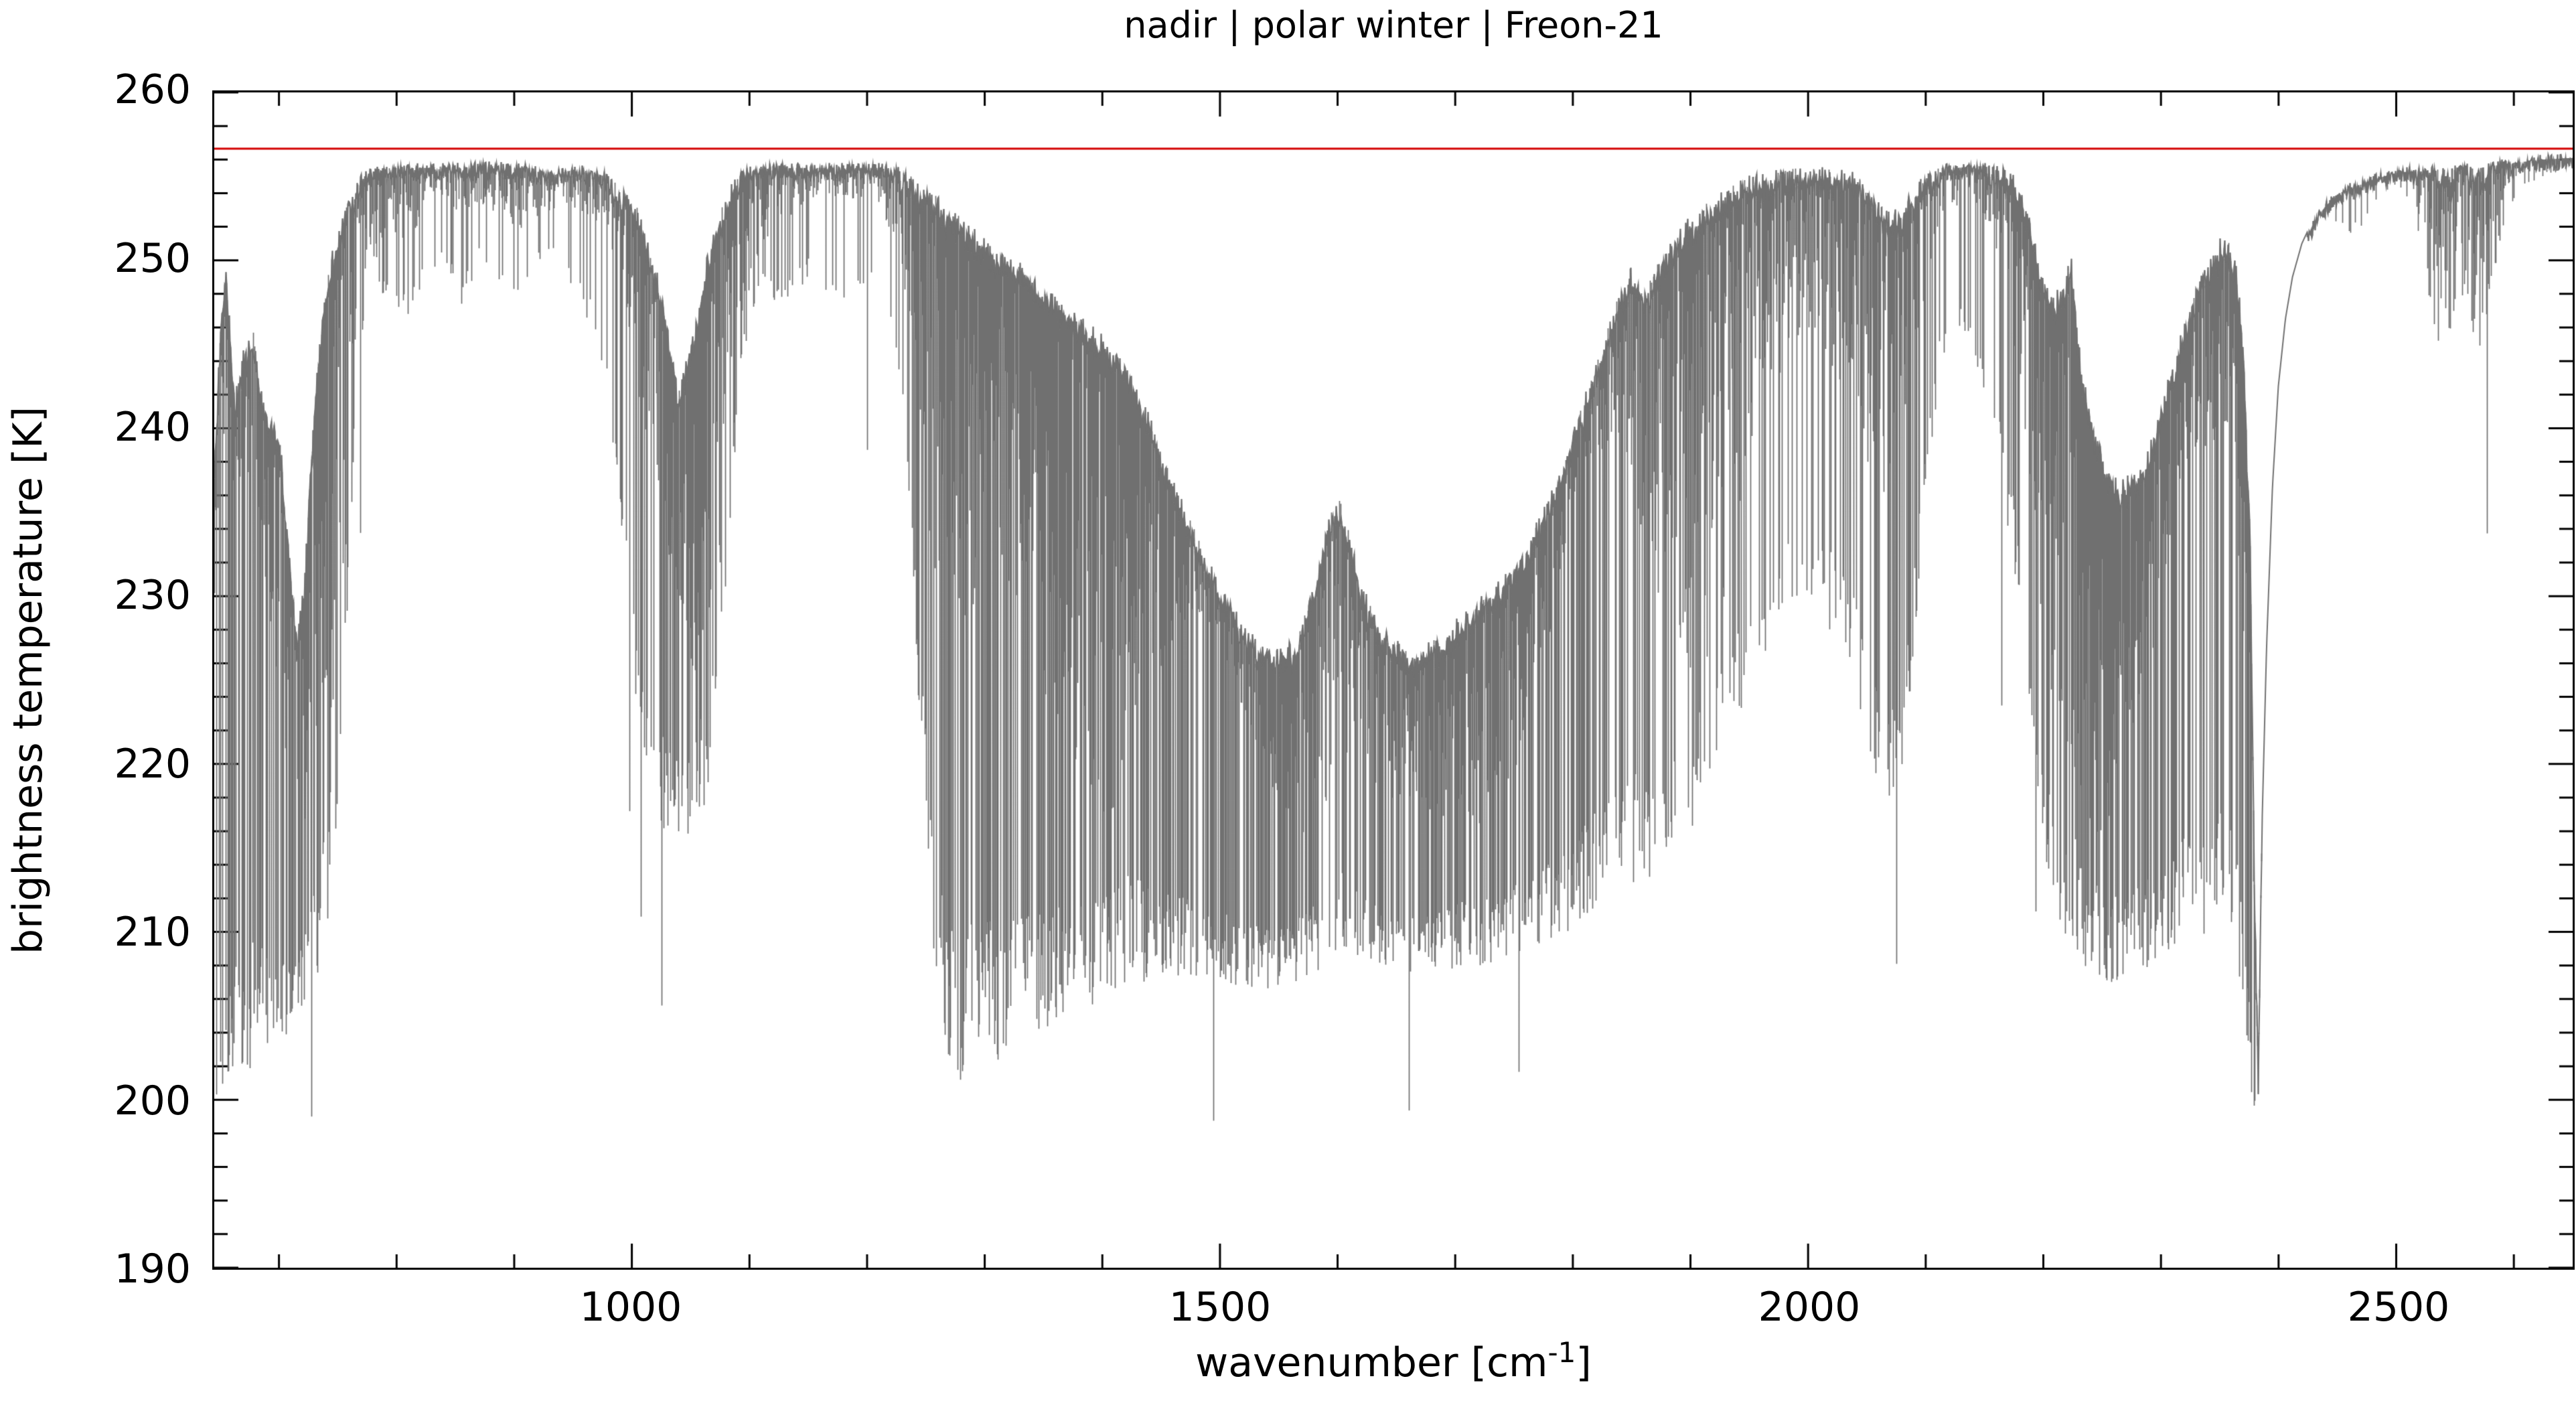 The width and height of the screenshot is (2576, 1405). Describe the element at coordinates (152, 932) in the screenshot. I see `y-tick-label-210: 210` at that location.